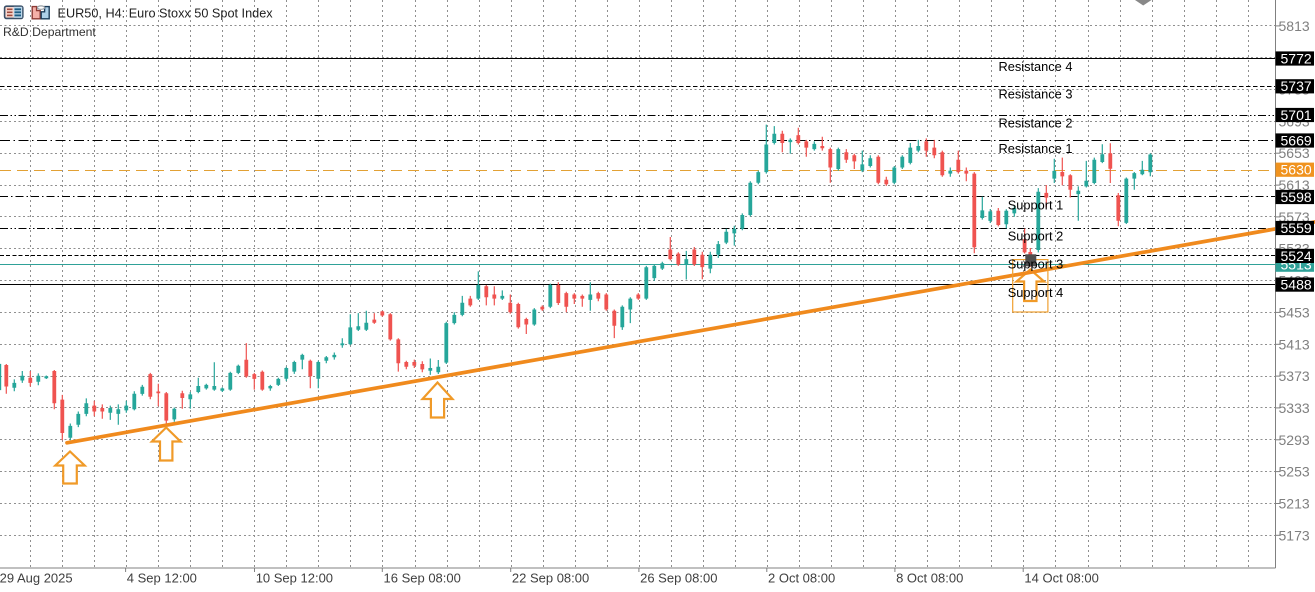 The image size is (1315, 592). Describe the element at coordinates (1296, 256) in the screenshot. I see `svg-text: 5524` at that location.